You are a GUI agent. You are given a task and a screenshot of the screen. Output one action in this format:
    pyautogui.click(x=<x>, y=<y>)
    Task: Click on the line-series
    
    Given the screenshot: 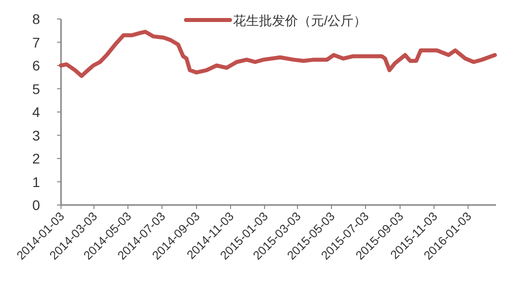 What is the action you would take?
    pyautogui.click(x=278, y=54)
    